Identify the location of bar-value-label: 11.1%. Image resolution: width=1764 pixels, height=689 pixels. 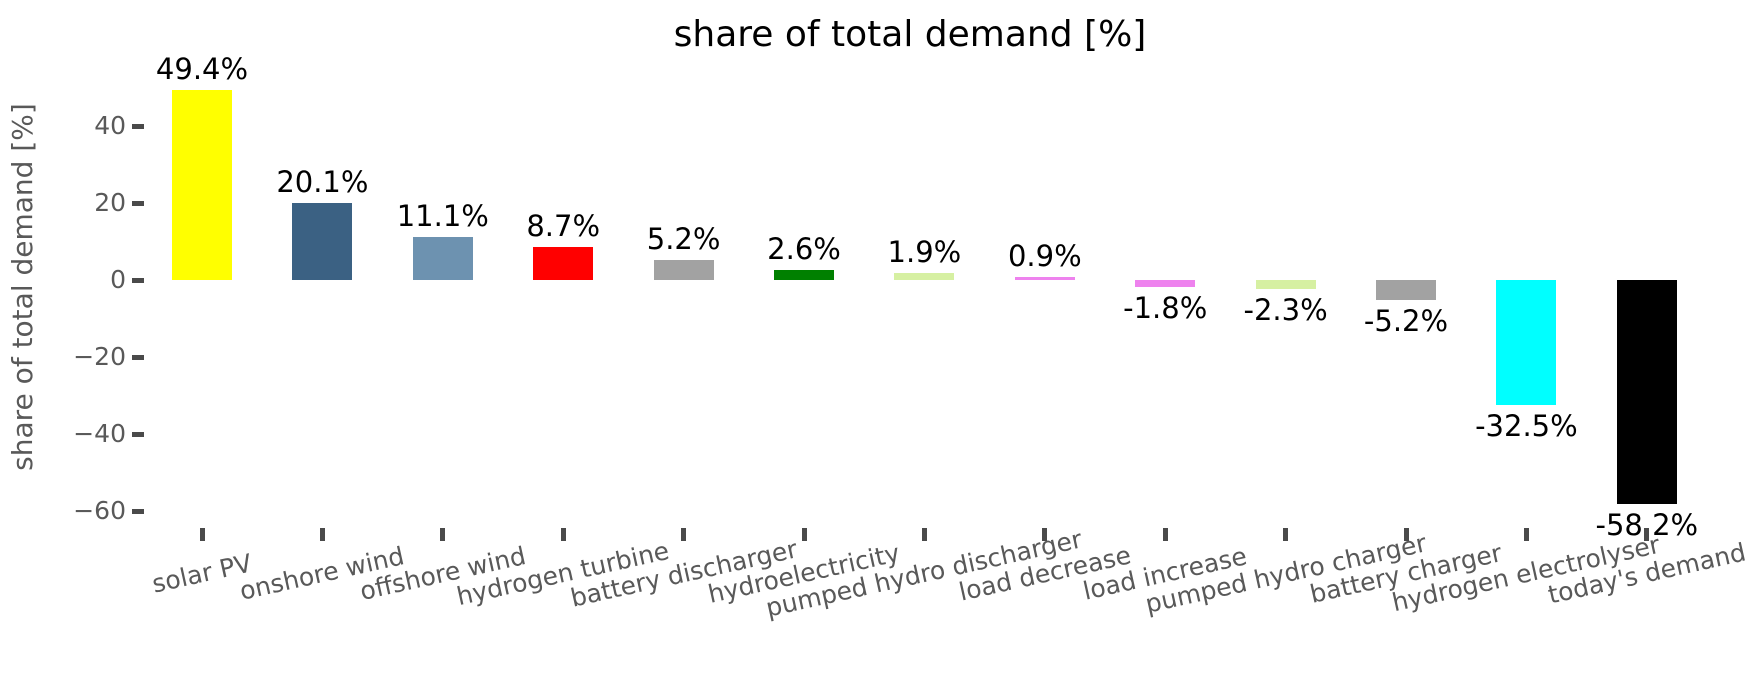
(442, 216).